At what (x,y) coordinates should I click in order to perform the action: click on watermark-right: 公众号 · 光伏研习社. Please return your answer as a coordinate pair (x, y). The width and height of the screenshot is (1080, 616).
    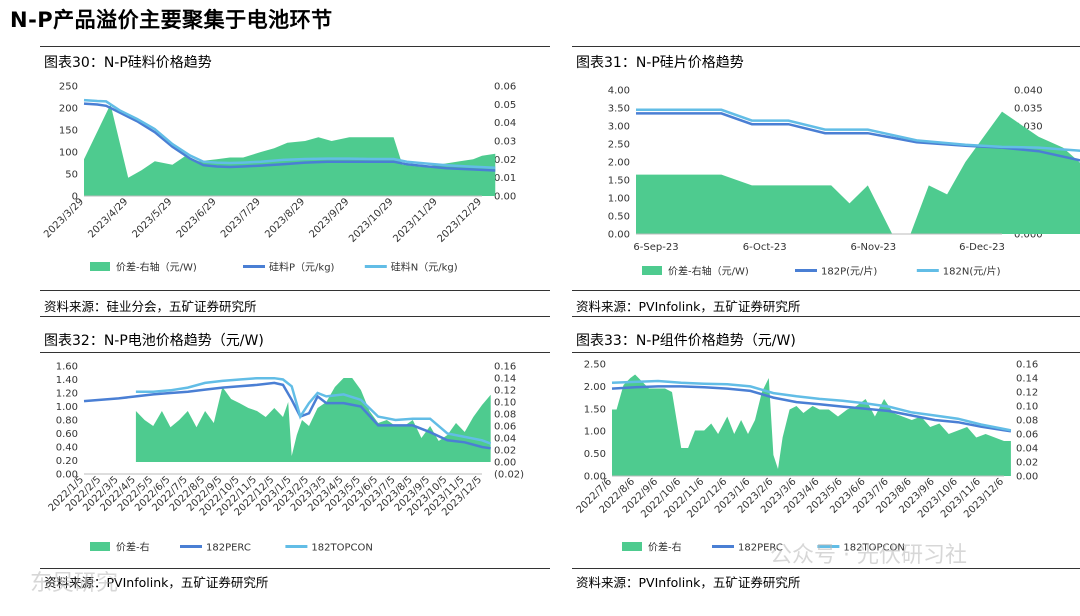
    Looking at the image, I should click on (868, 555).